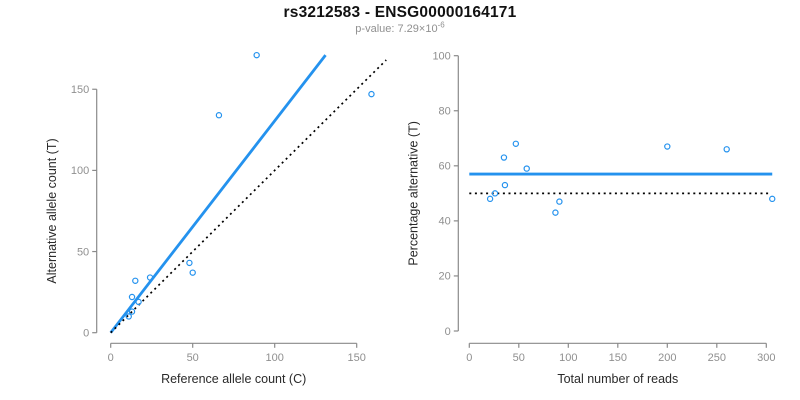 This screenshot has height=400, width=800. I want to click on y-tick-label: 150, so click(80, 90).